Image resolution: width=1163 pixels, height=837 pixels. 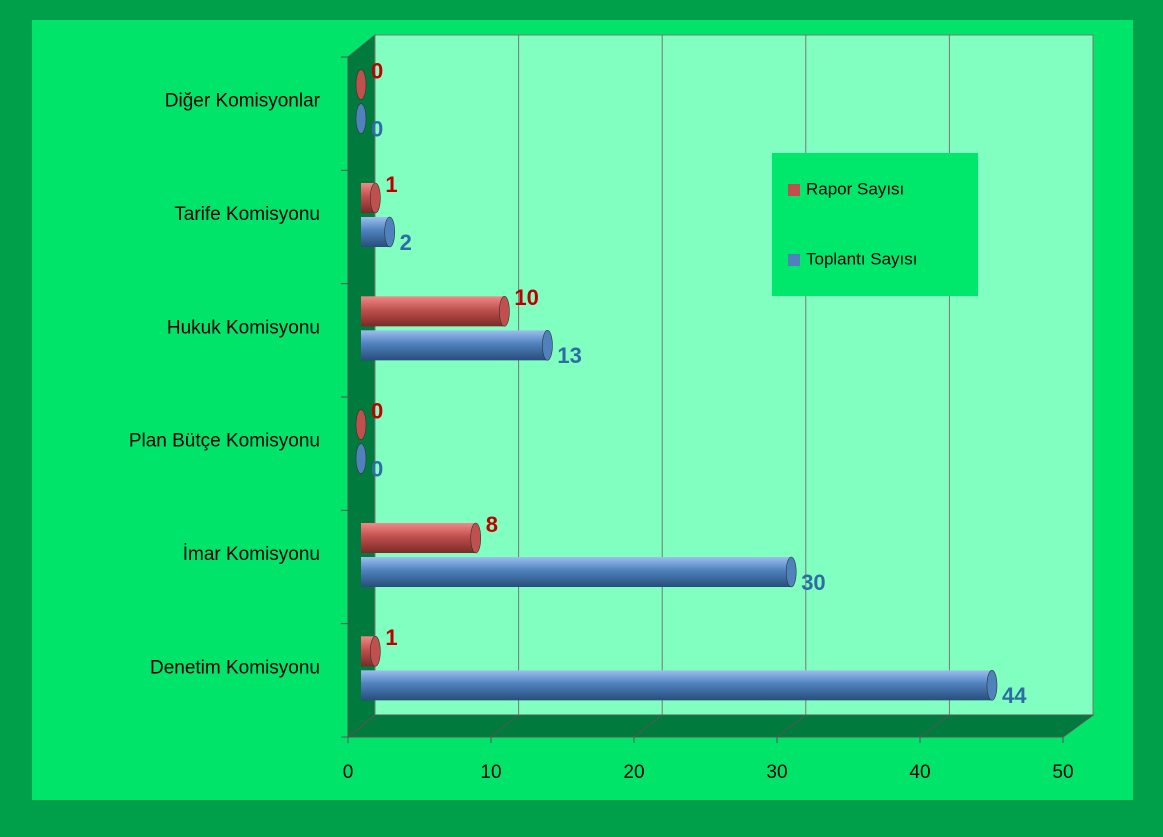 What do you see at coordinates (776, 772) in the screenshot?
I see `x-tick-label: 30` at bounding box center [776, 772].